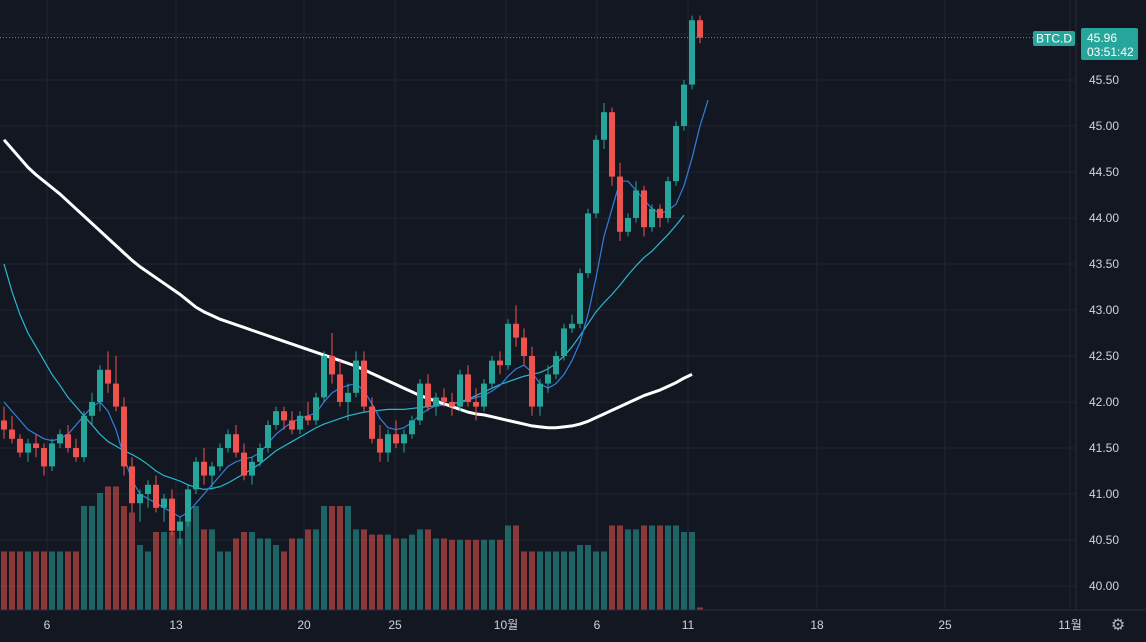 The width and height of the screenshot is (1146, 642). Describe the element at coordinates (506, 625) in the screenshot. I see `x-tick-label: 10월` at that location.